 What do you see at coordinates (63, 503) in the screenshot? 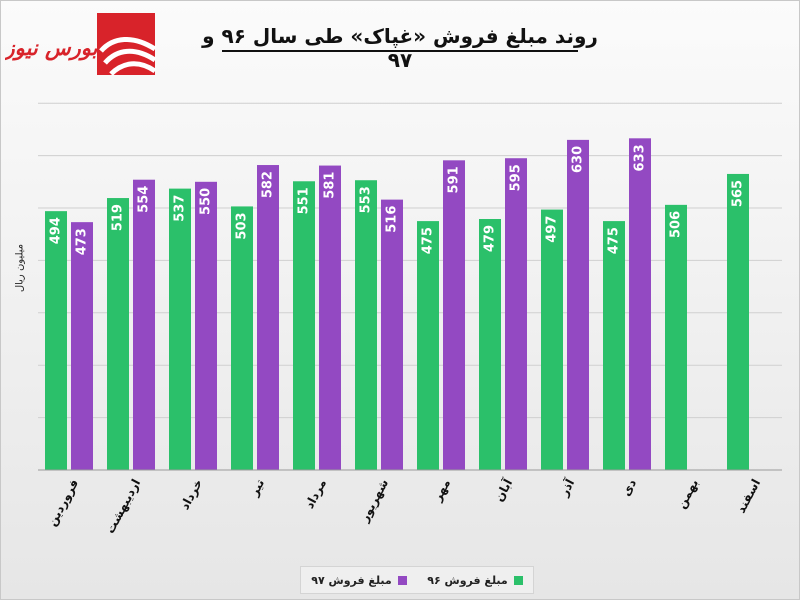
I see `x-tick-label: فروردین` at bounding box center [63, 503].